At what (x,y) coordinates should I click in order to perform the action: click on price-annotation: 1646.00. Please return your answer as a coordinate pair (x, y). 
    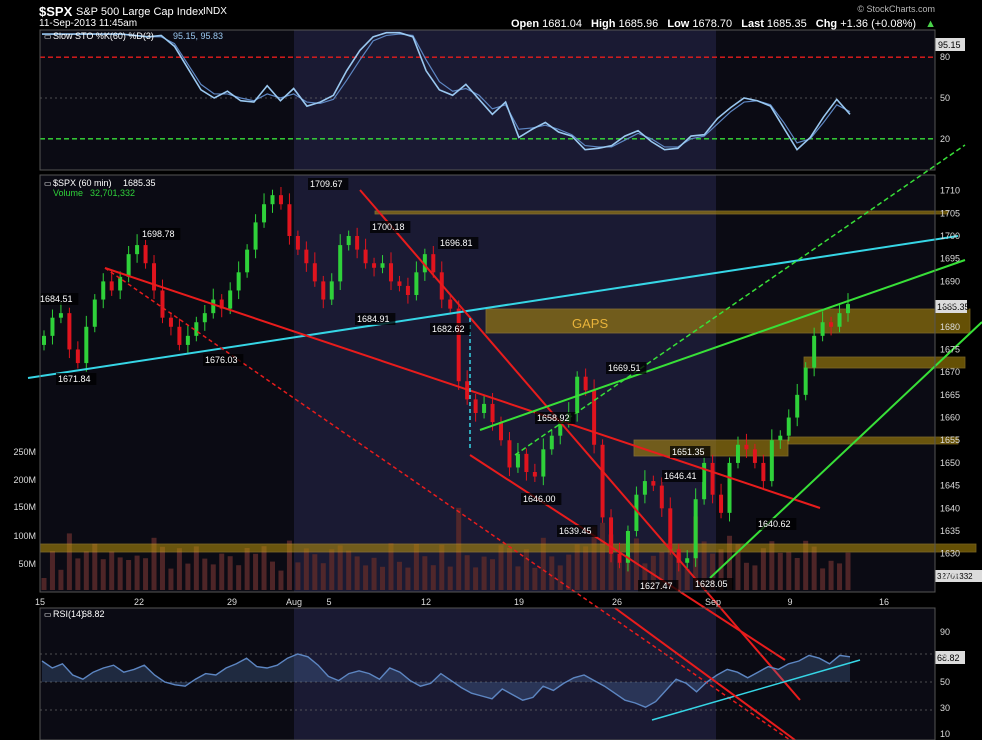
    Looking at the image, I should click on (539, 499).